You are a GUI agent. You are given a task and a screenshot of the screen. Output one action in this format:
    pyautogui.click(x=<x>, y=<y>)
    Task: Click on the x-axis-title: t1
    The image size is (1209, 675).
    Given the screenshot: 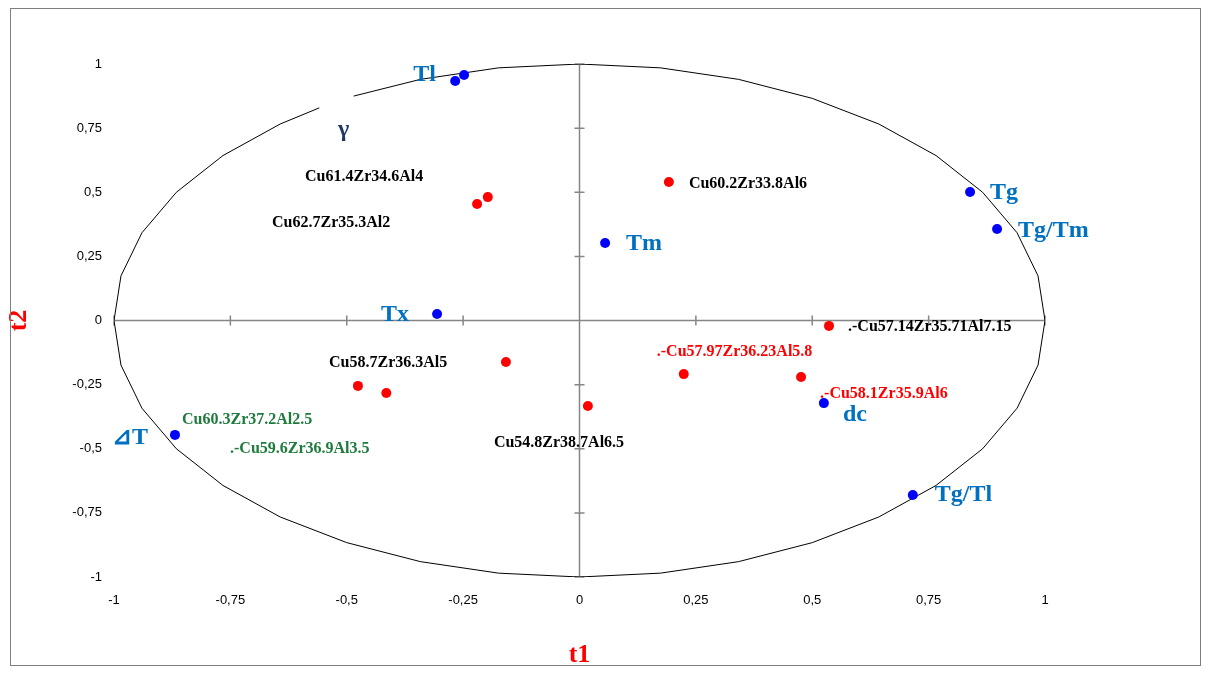 What is the action you would take?
    pyautogui.click(x=579, y=654)
    